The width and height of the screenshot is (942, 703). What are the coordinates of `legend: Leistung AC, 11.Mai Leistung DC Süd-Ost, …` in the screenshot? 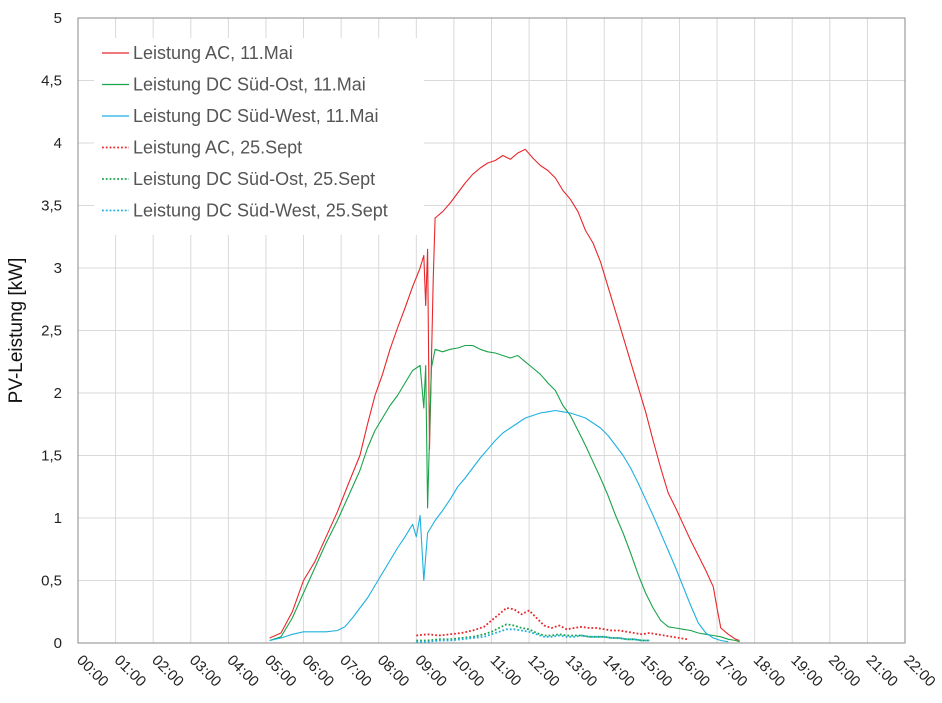 It's located at (259, 136).